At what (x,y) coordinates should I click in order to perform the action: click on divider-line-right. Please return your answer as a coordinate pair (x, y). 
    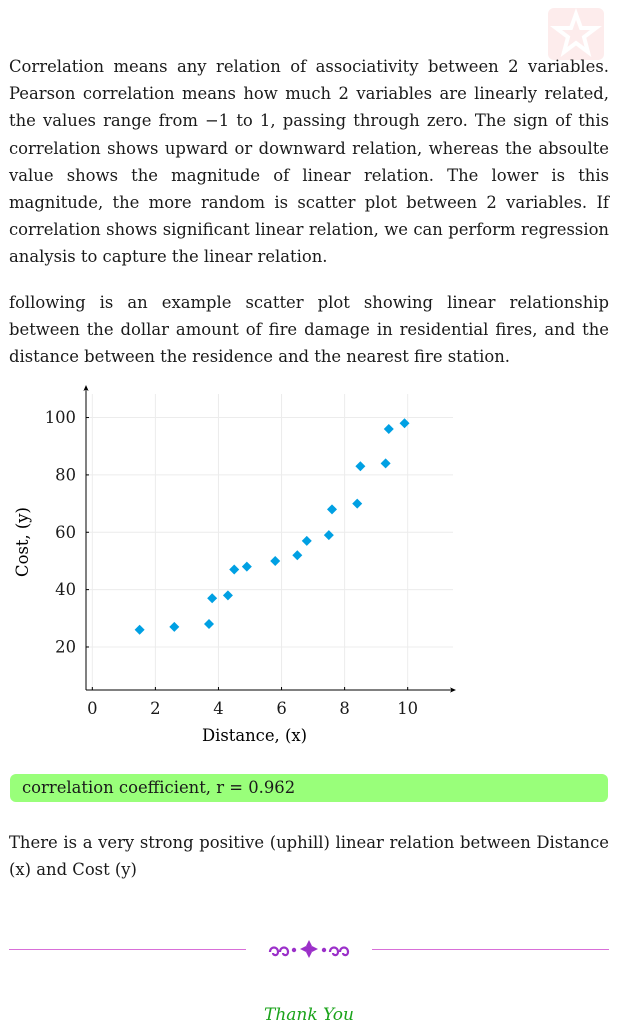
    Looking at the image, I should click on (490, 949).